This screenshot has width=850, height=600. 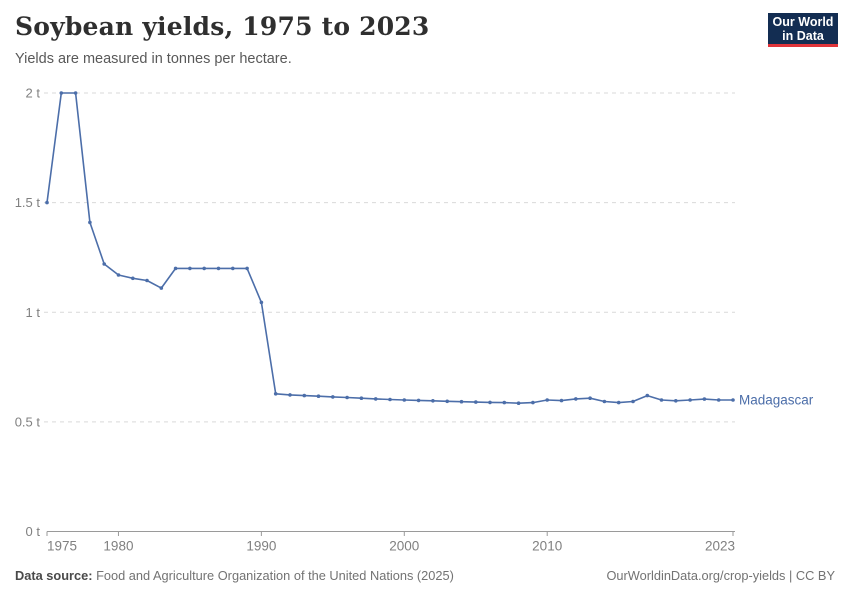 What do you see at coordinates (161, 288) in the screenshot?
I see `data-point-madagascar-1983` at bounding box center [161, 288].